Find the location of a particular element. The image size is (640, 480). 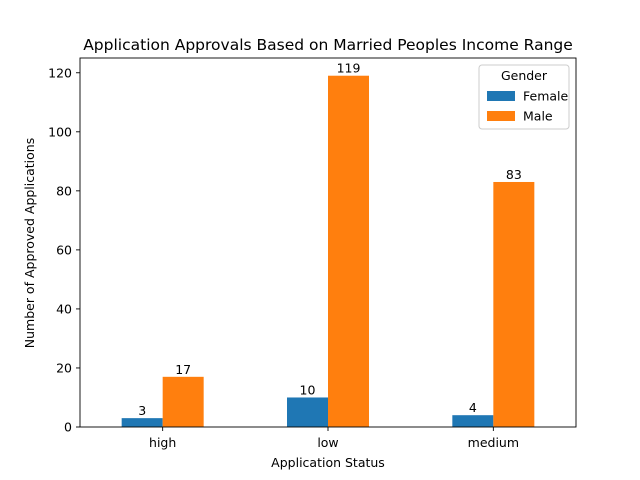

bar-female-low is located at coordinates (307, 412).